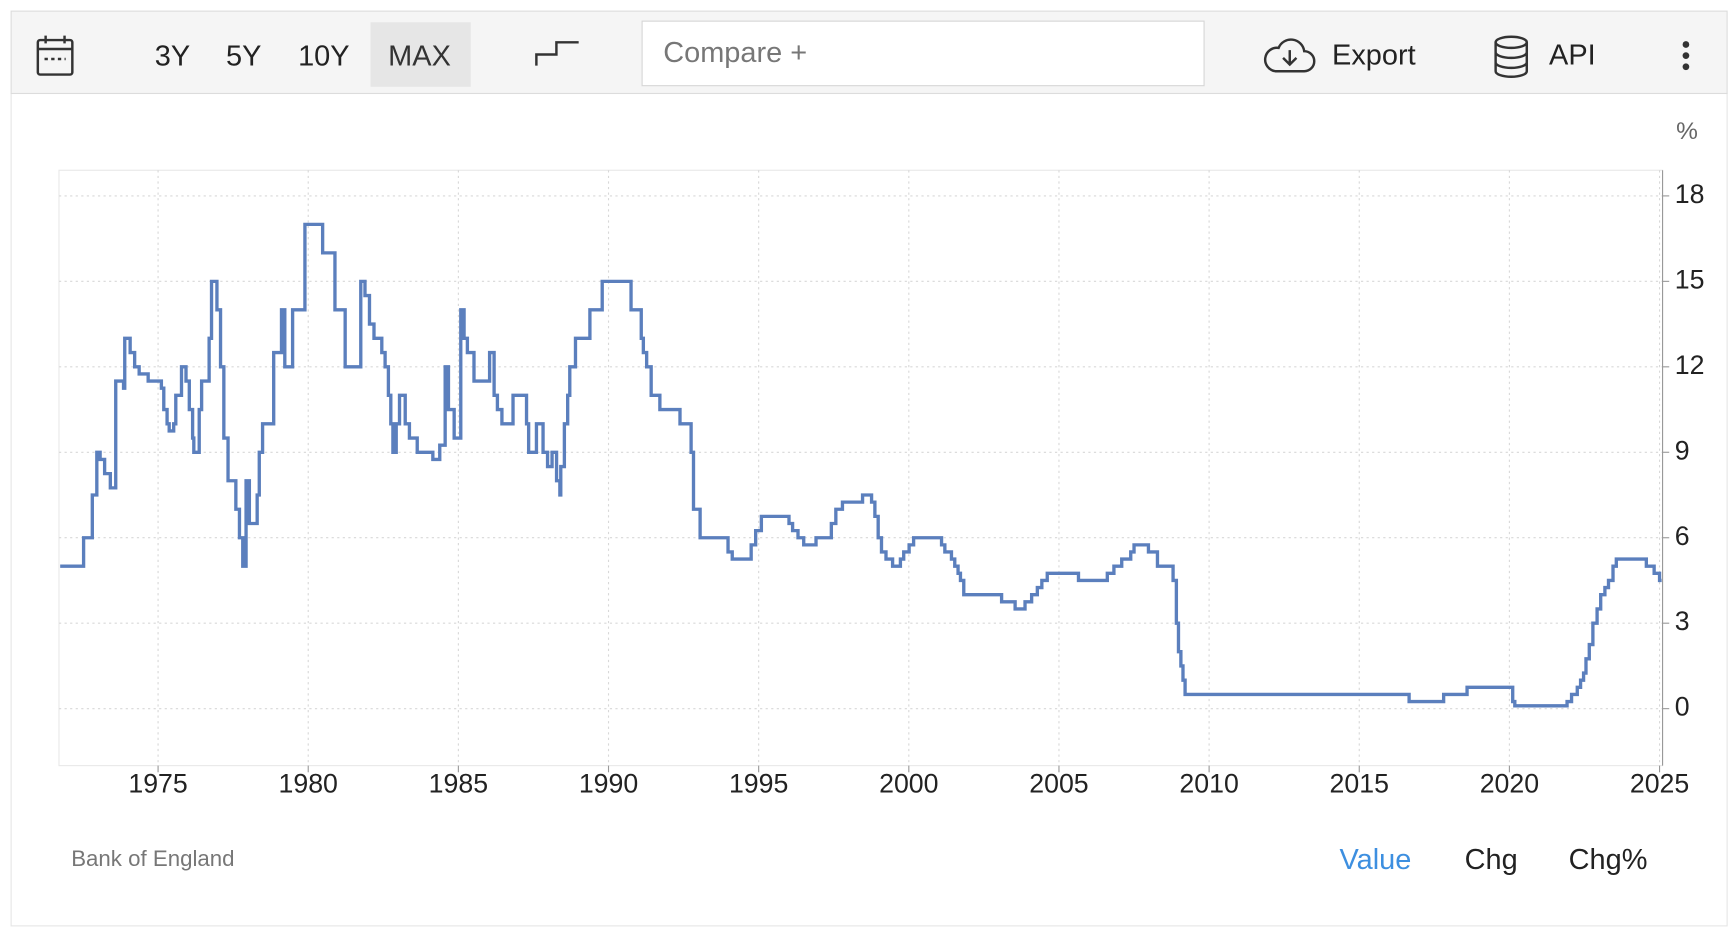 The width and height of the screenshot is (1736, 934). Describe the element at coordinates (458, 784) in the screenshot. I see `x-tick-label: 1985` at that location.